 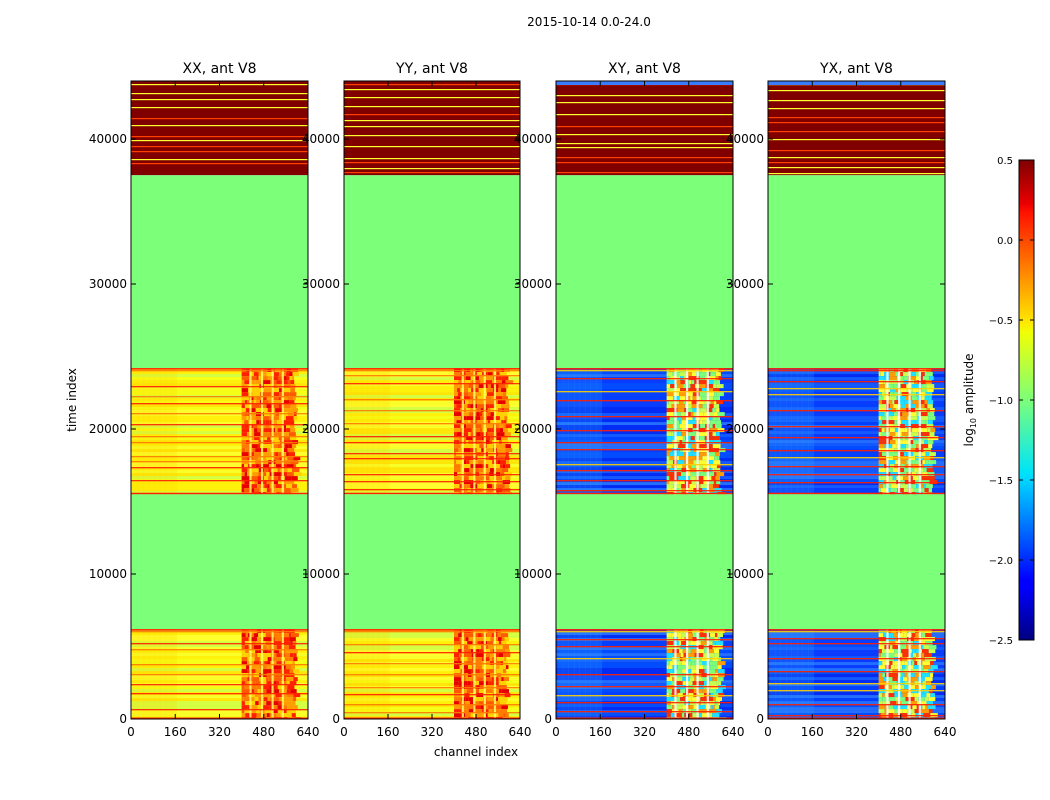 What do you see at coordinates (1001, 401) in the screenshot?
I see `colorbar-tick-label: −1.0` at bounding box center [1001, 401].